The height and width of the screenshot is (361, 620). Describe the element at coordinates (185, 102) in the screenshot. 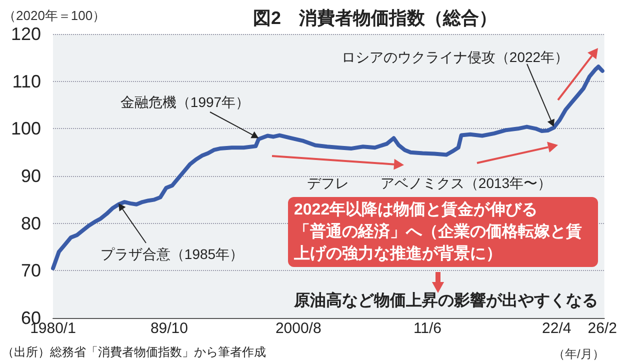

I see `annotation: 金融危機（1997年）` at that location.